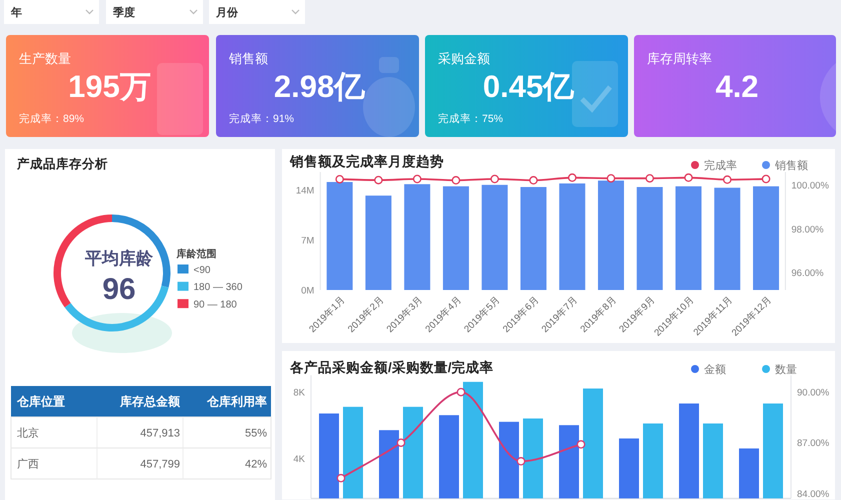  I want to click on text: 195万, so click(109, 86).